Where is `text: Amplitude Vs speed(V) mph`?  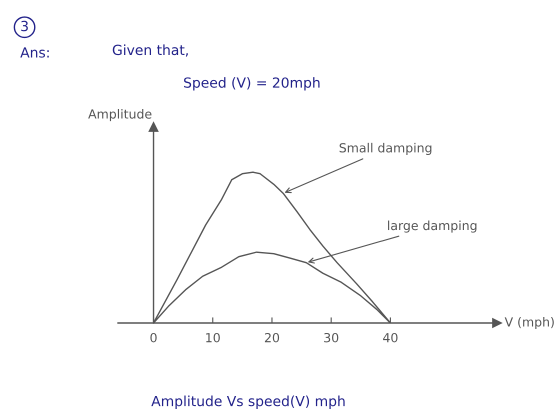 text: Amplitude Vs speed(V) mph is located at coordinates (248, 402).